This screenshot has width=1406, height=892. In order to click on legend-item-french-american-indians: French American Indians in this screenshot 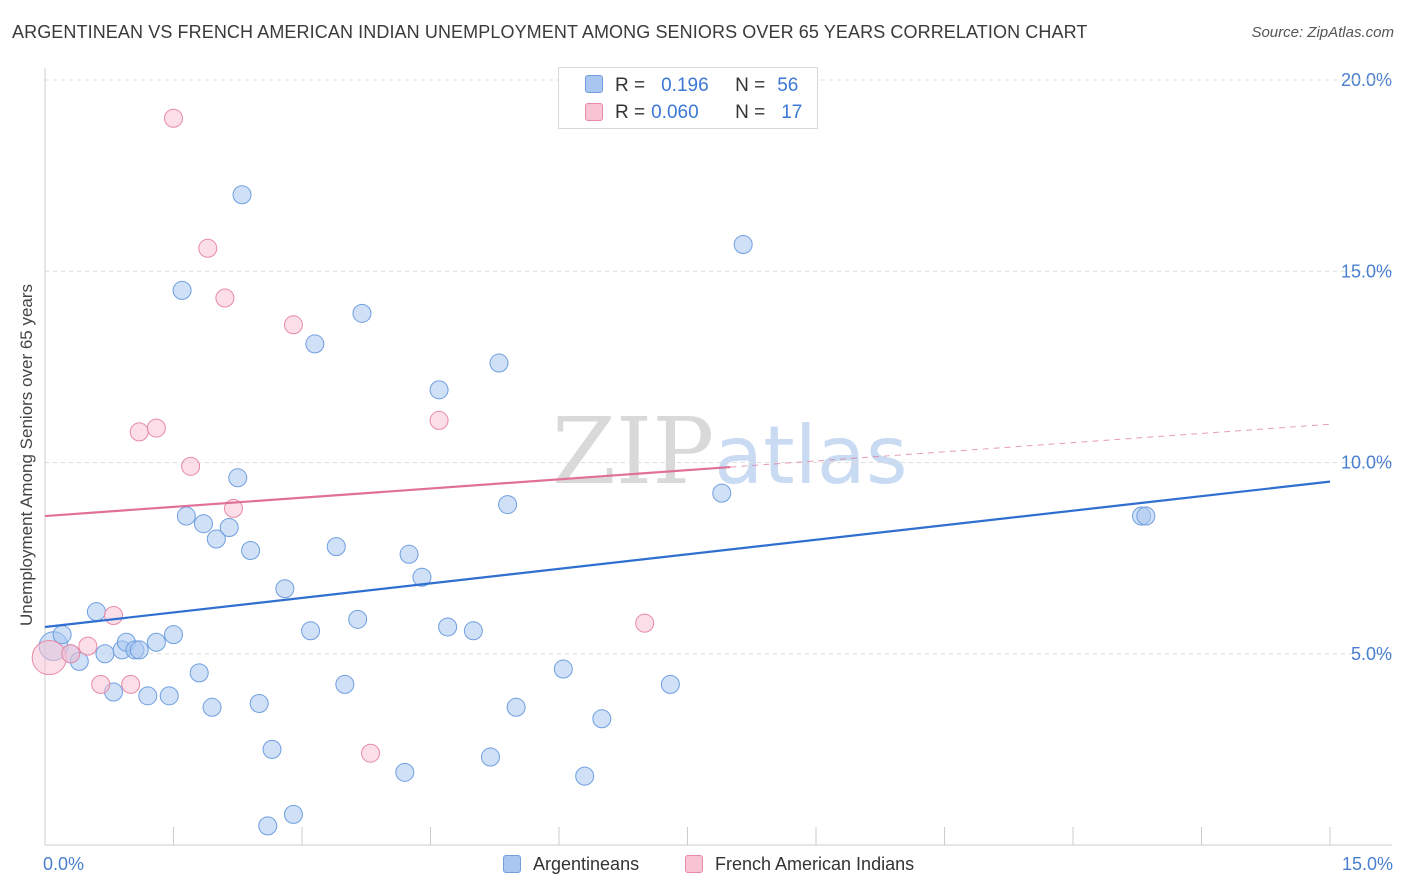, I will do `click(799, 864)`.